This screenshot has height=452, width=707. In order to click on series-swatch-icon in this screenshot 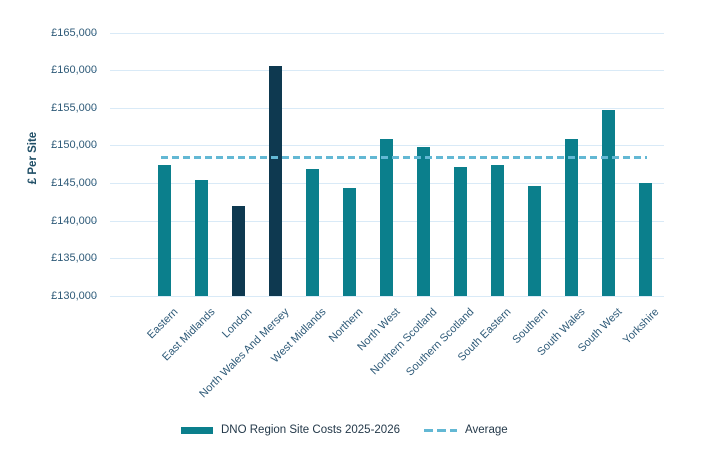, I will do `click(197, 430)`.